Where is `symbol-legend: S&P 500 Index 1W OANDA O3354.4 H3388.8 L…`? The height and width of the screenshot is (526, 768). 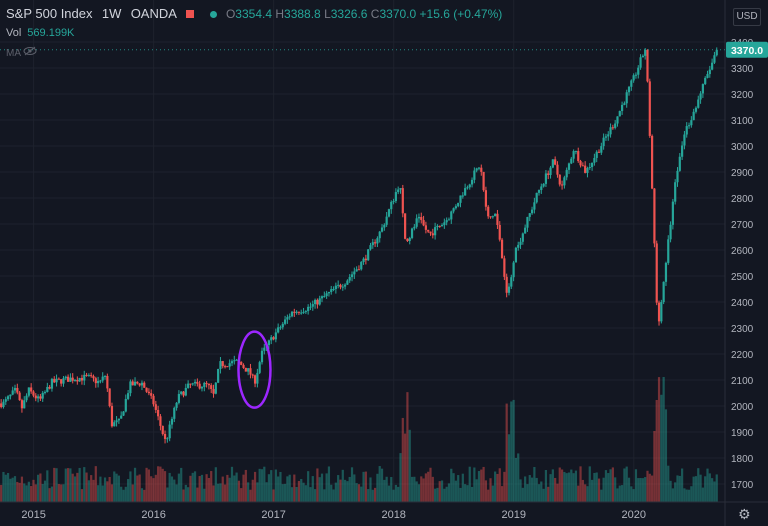
symbol-legend: S&P 500 Index 1W OANDA O3354.4 H3388.8 L… is located at coordinates (254, 14).